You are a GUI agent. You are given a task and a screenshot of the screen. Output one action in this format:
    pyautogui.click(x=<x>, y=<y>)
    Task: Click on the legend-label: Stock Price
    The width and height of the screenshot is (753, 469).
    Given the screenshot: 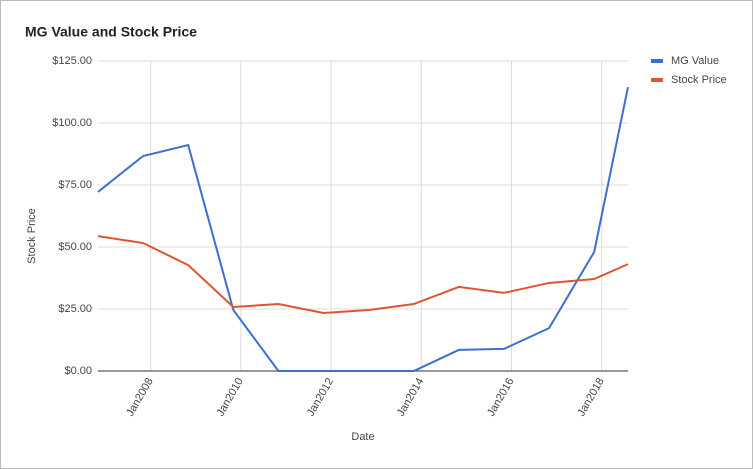 What is the action you would take?
    pyautogui.click(x=699, y=80)
    